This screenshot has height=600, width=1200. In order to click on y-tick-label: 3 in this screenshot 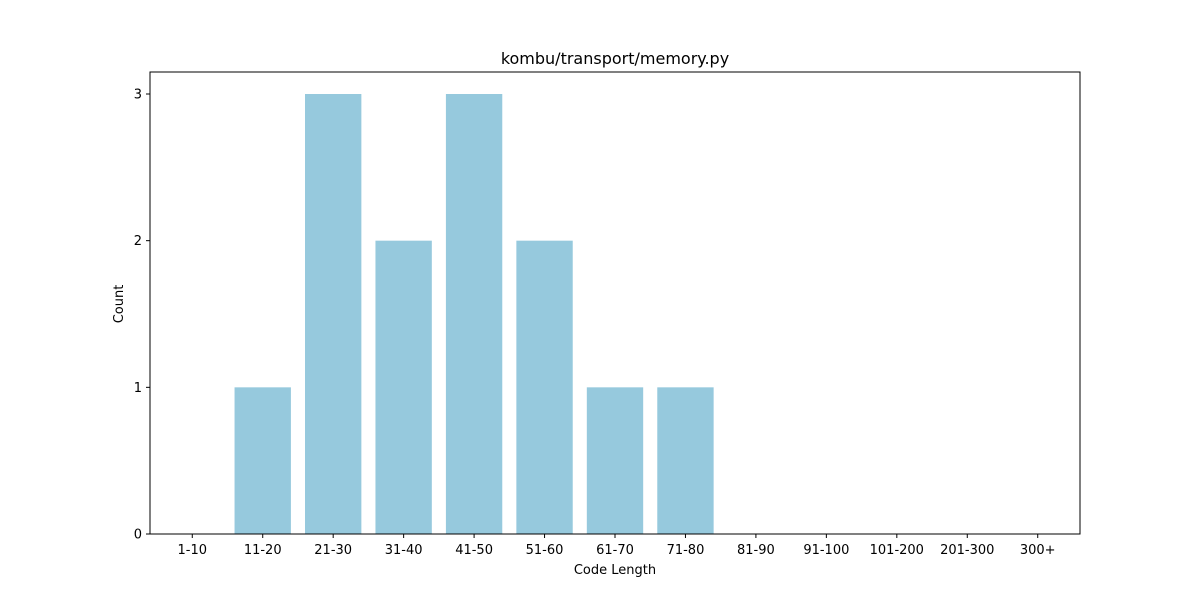, I will do `click(138, 95)`.